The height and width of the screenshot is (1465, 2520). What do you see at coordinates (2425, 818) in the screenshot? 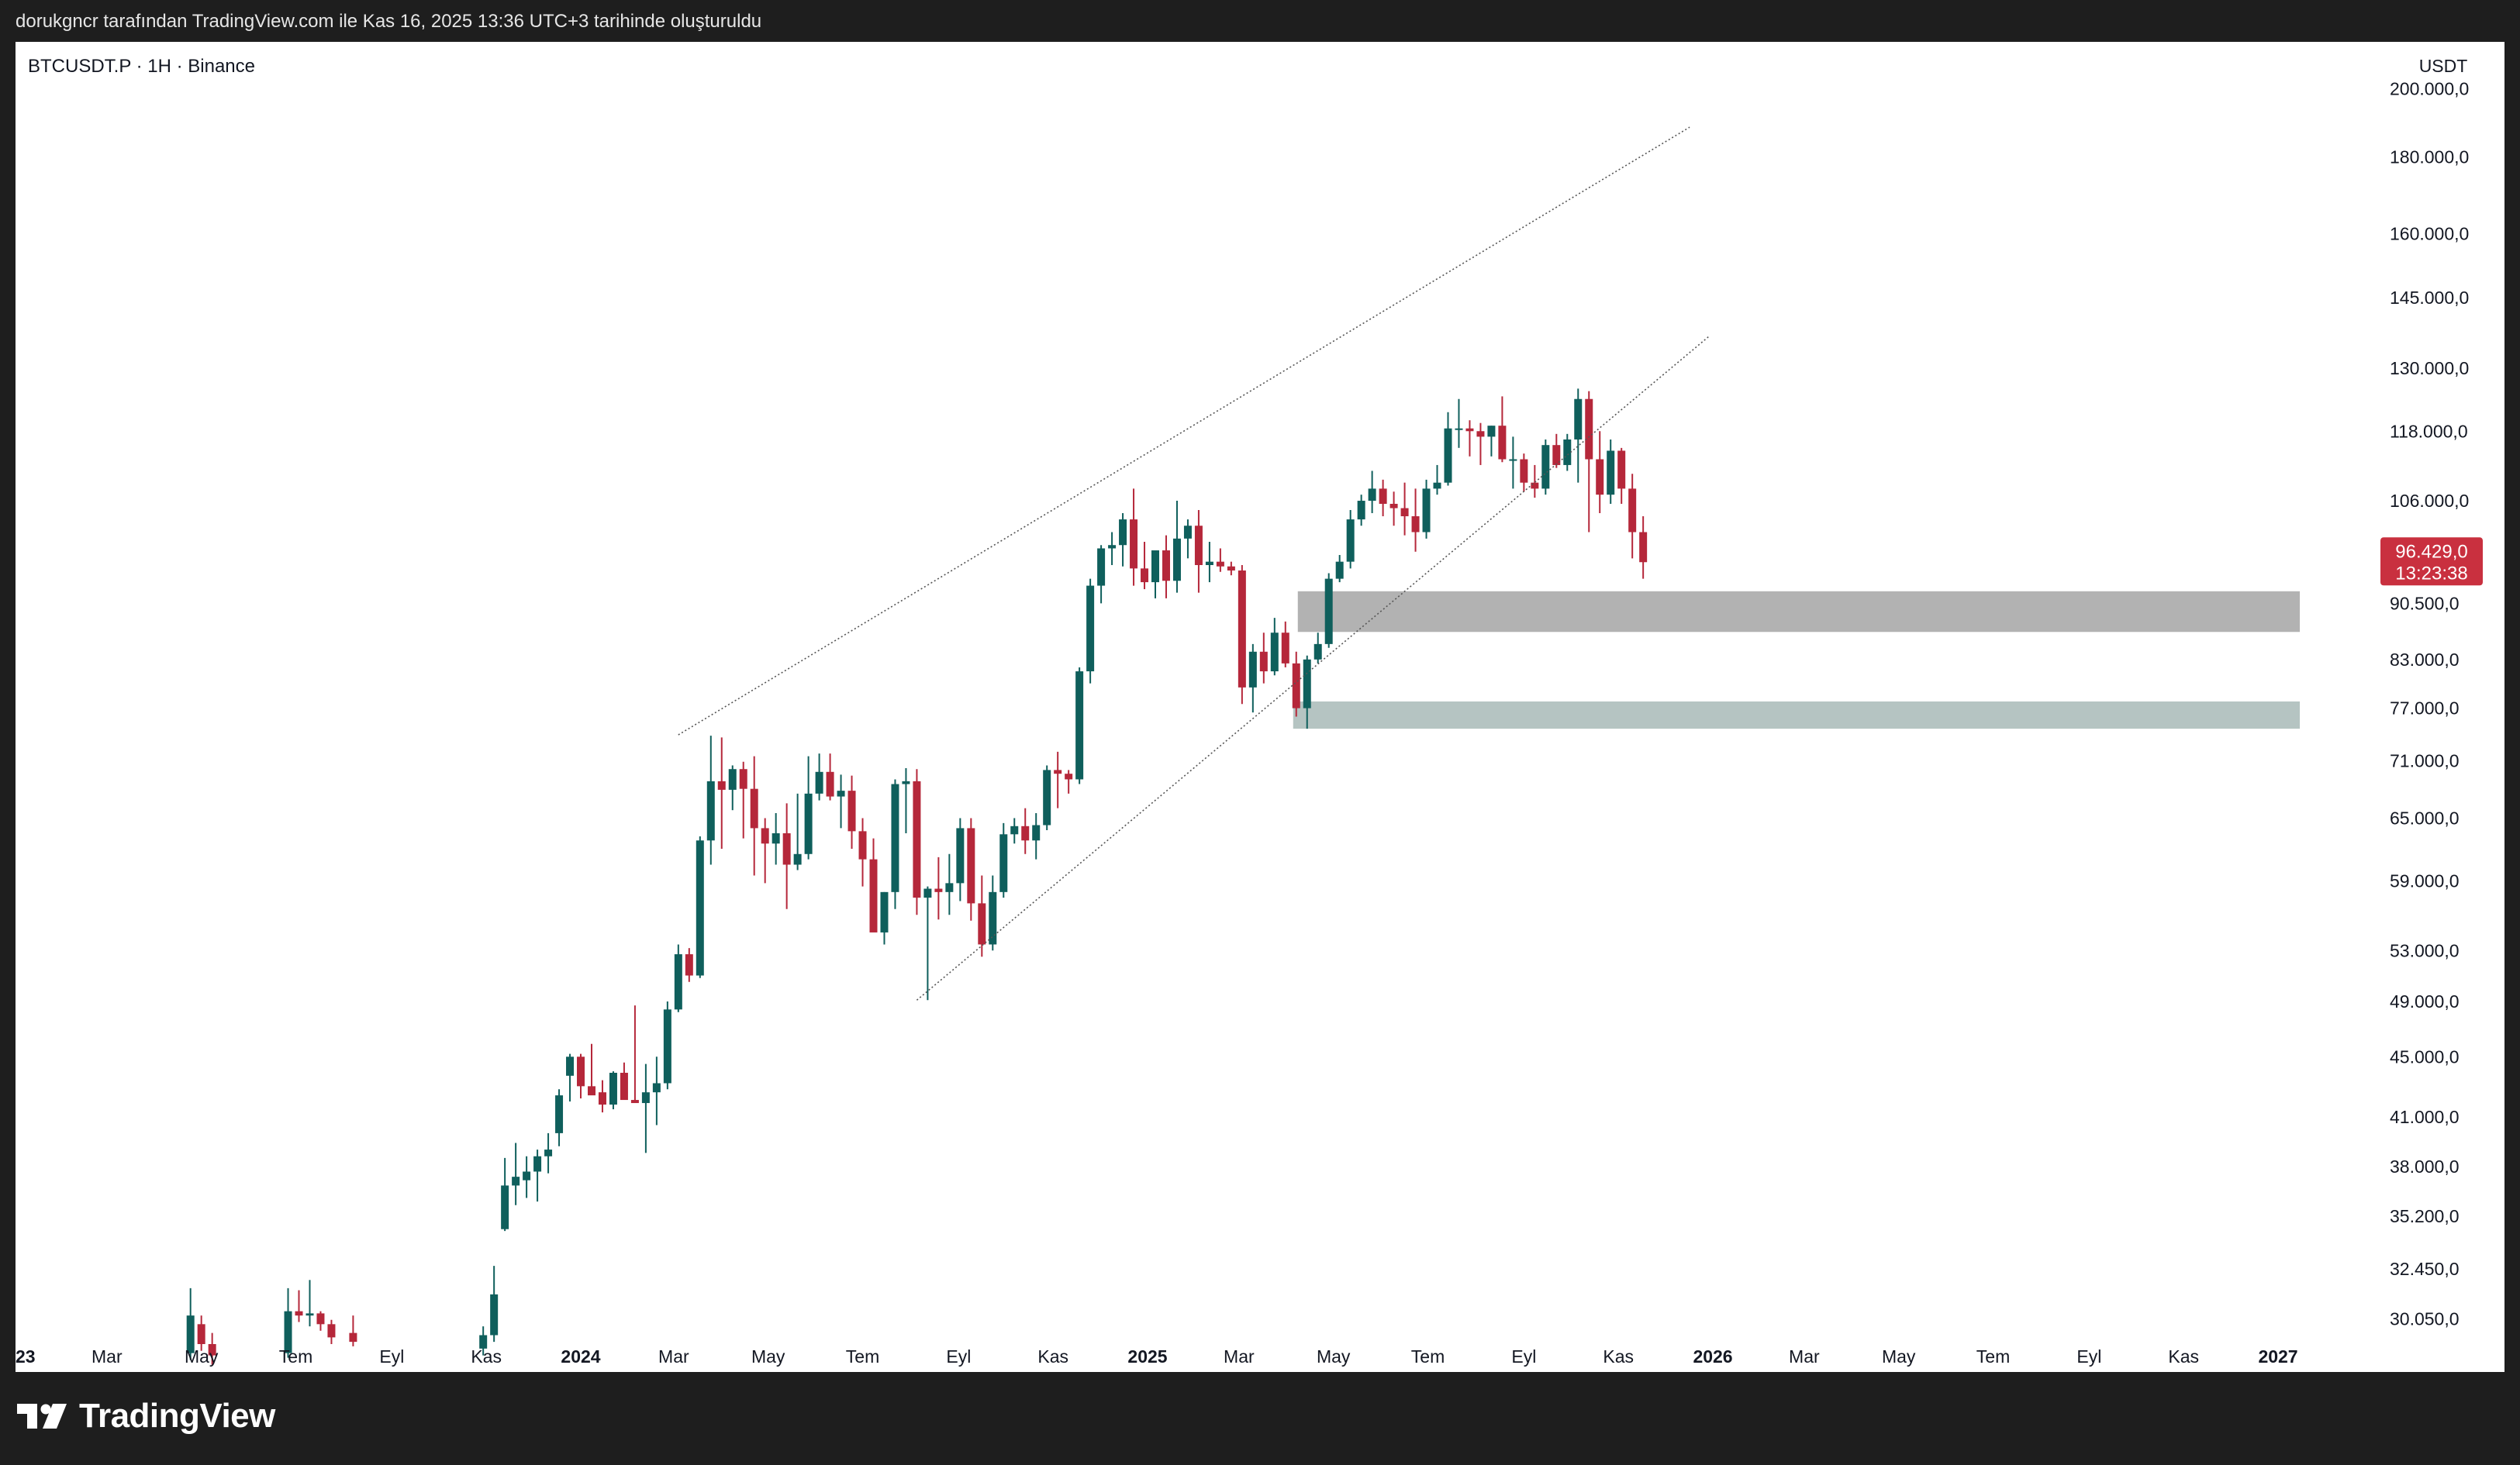
I see `y-tick-label: 65.000,0` at bounding box center [2425, 818].